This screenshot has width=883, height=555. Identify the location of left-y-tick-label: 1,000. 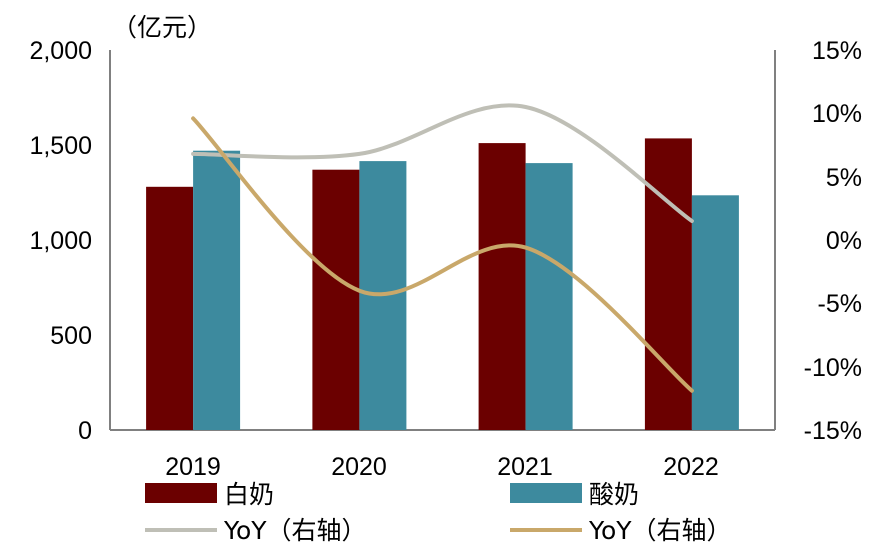
(60, 241).